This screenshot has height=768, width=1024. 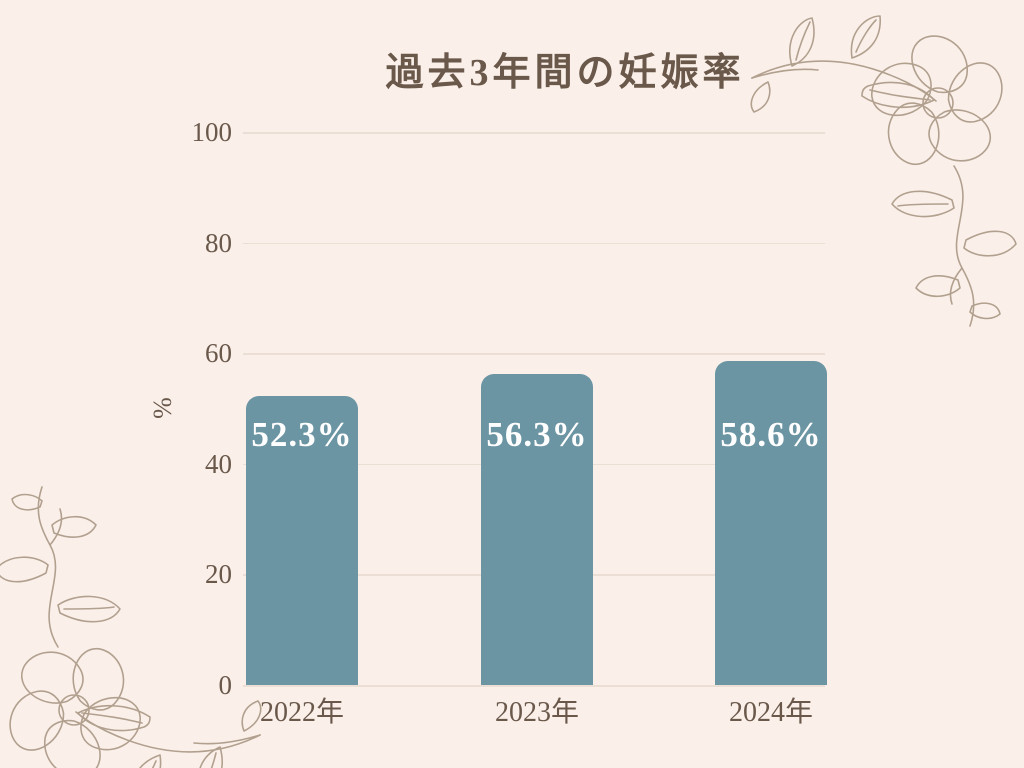 I want to click on y-tick-label: 40, so click(x=218, y=463).